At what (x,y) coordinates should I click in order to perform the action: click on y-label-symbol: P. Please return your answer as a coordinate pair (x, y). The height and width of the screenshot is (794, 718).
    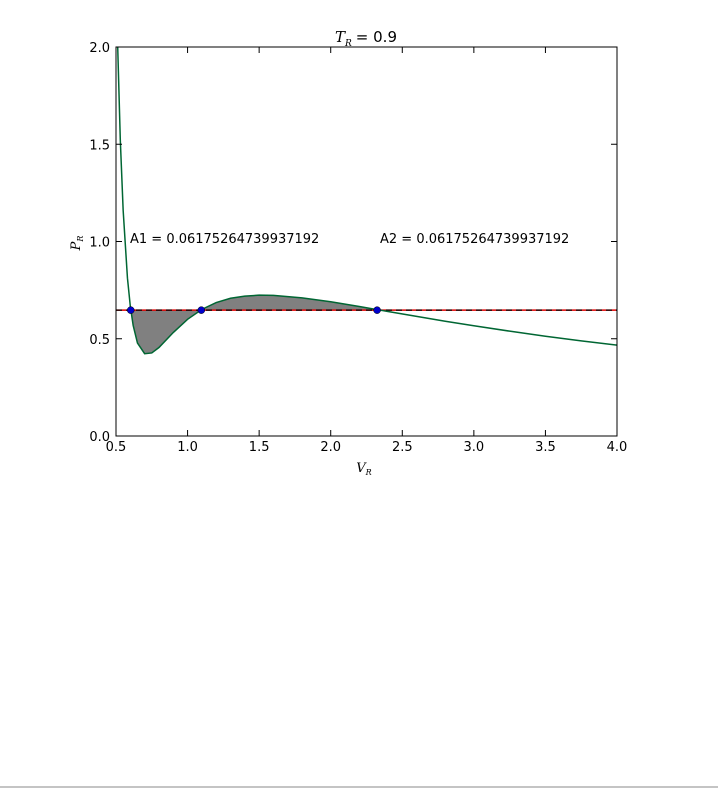
    Looking at the image, I should click on (76, 246).